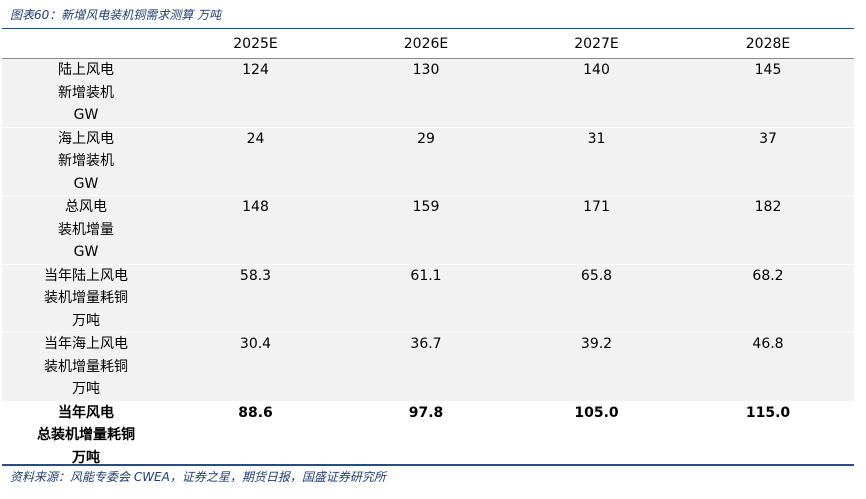  I want to click on cell-value: 46.8, so click(768, 367).